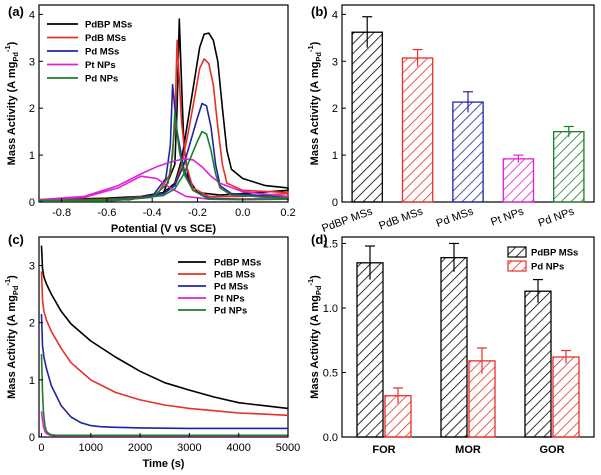 The width and height of the screenshot is (601, 475). I want to click on panel-a-ytick-label: 2, so click(32, 109).